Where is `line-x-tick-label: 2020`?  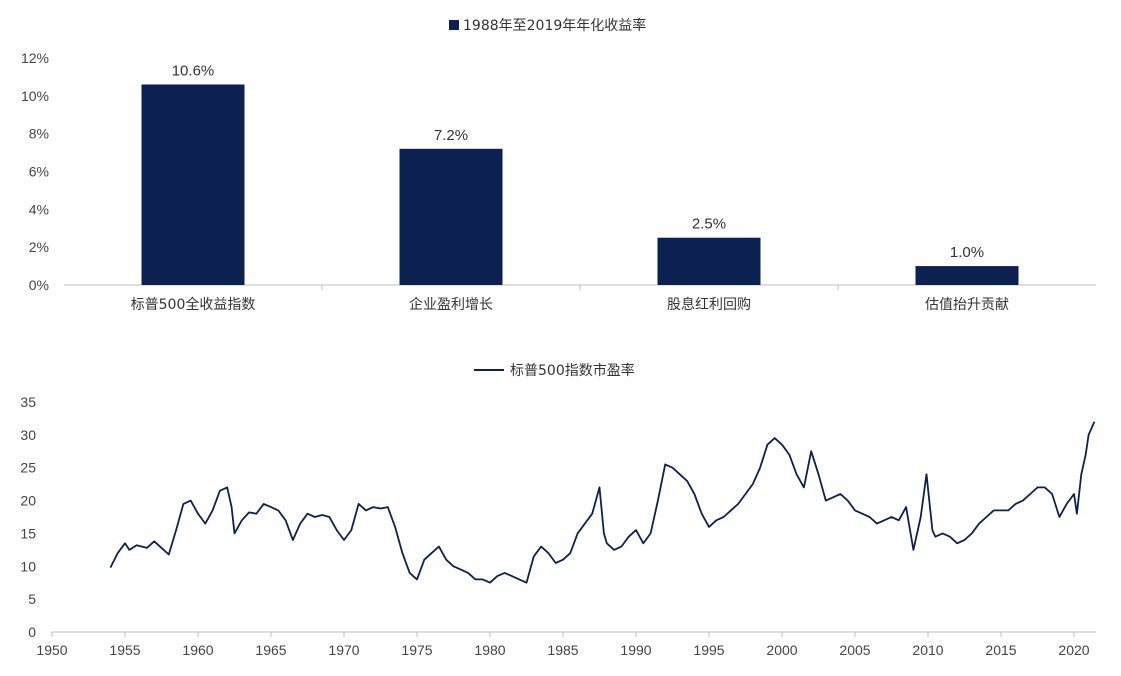
line-x-tick-label: 2020 is located at coordinates (1073, 650).